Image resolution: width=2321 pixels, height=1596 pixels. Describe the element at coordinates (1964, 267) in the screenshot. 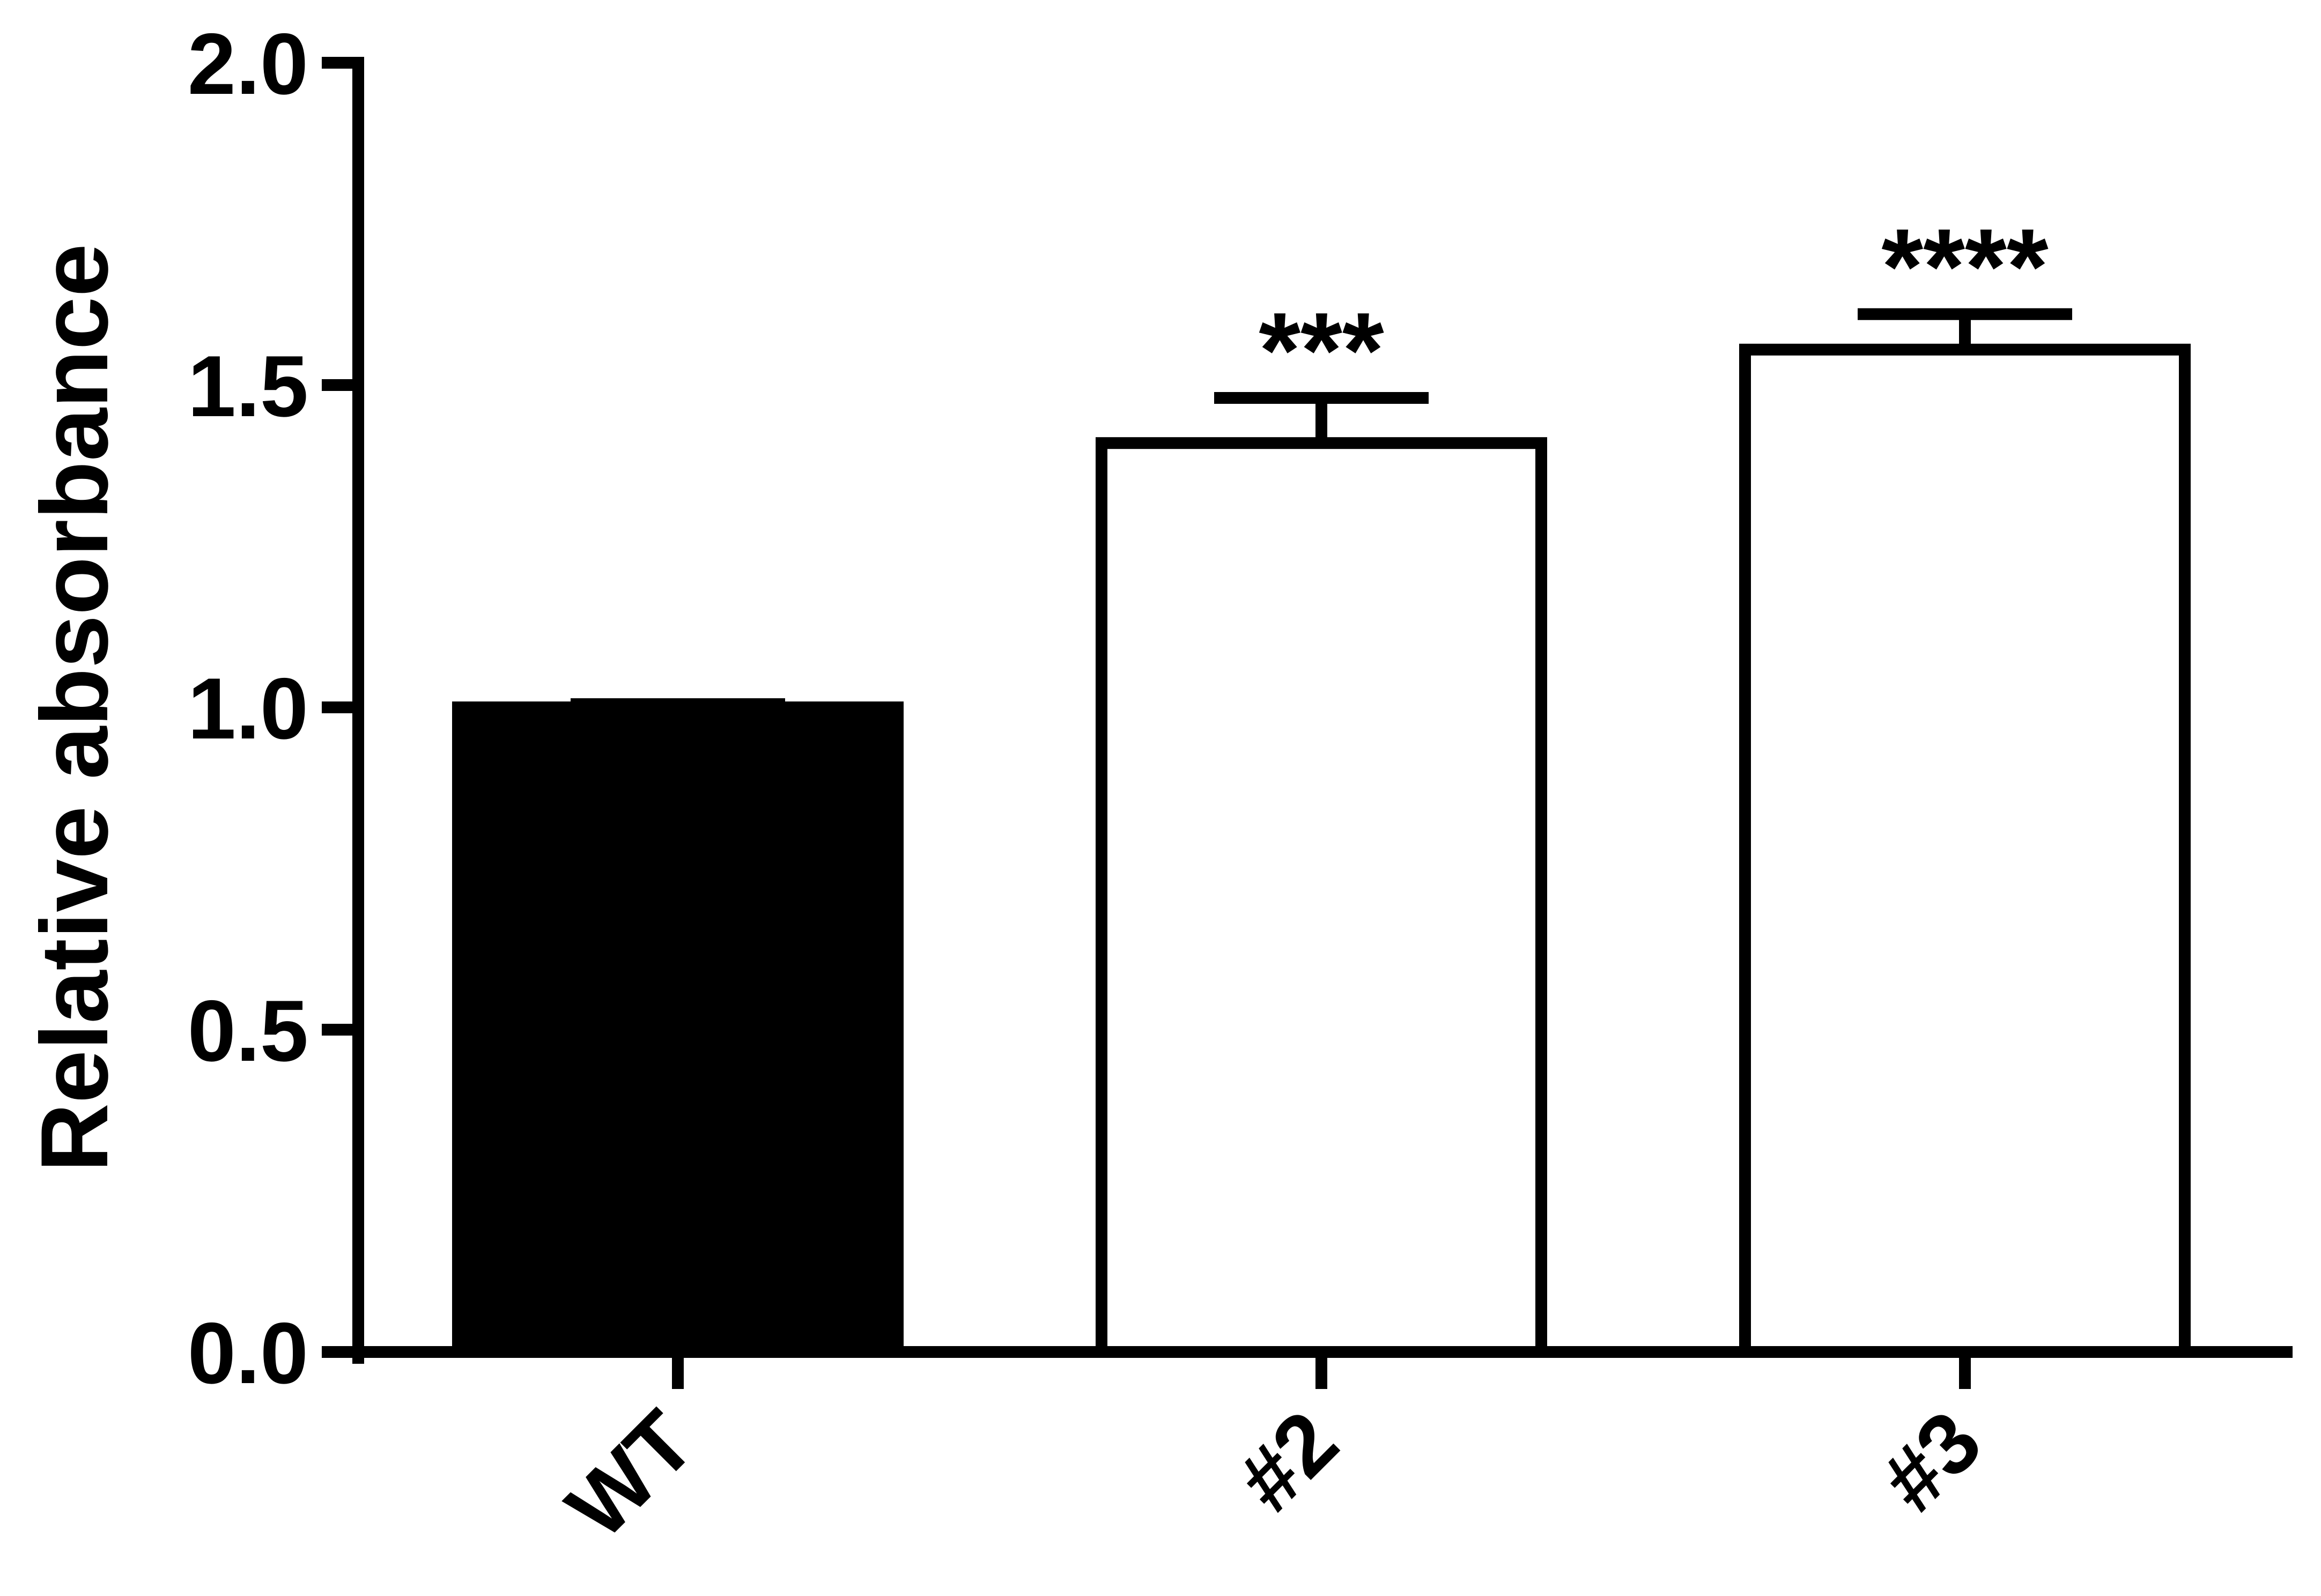

I see `significance-label-3: ****` at that location.